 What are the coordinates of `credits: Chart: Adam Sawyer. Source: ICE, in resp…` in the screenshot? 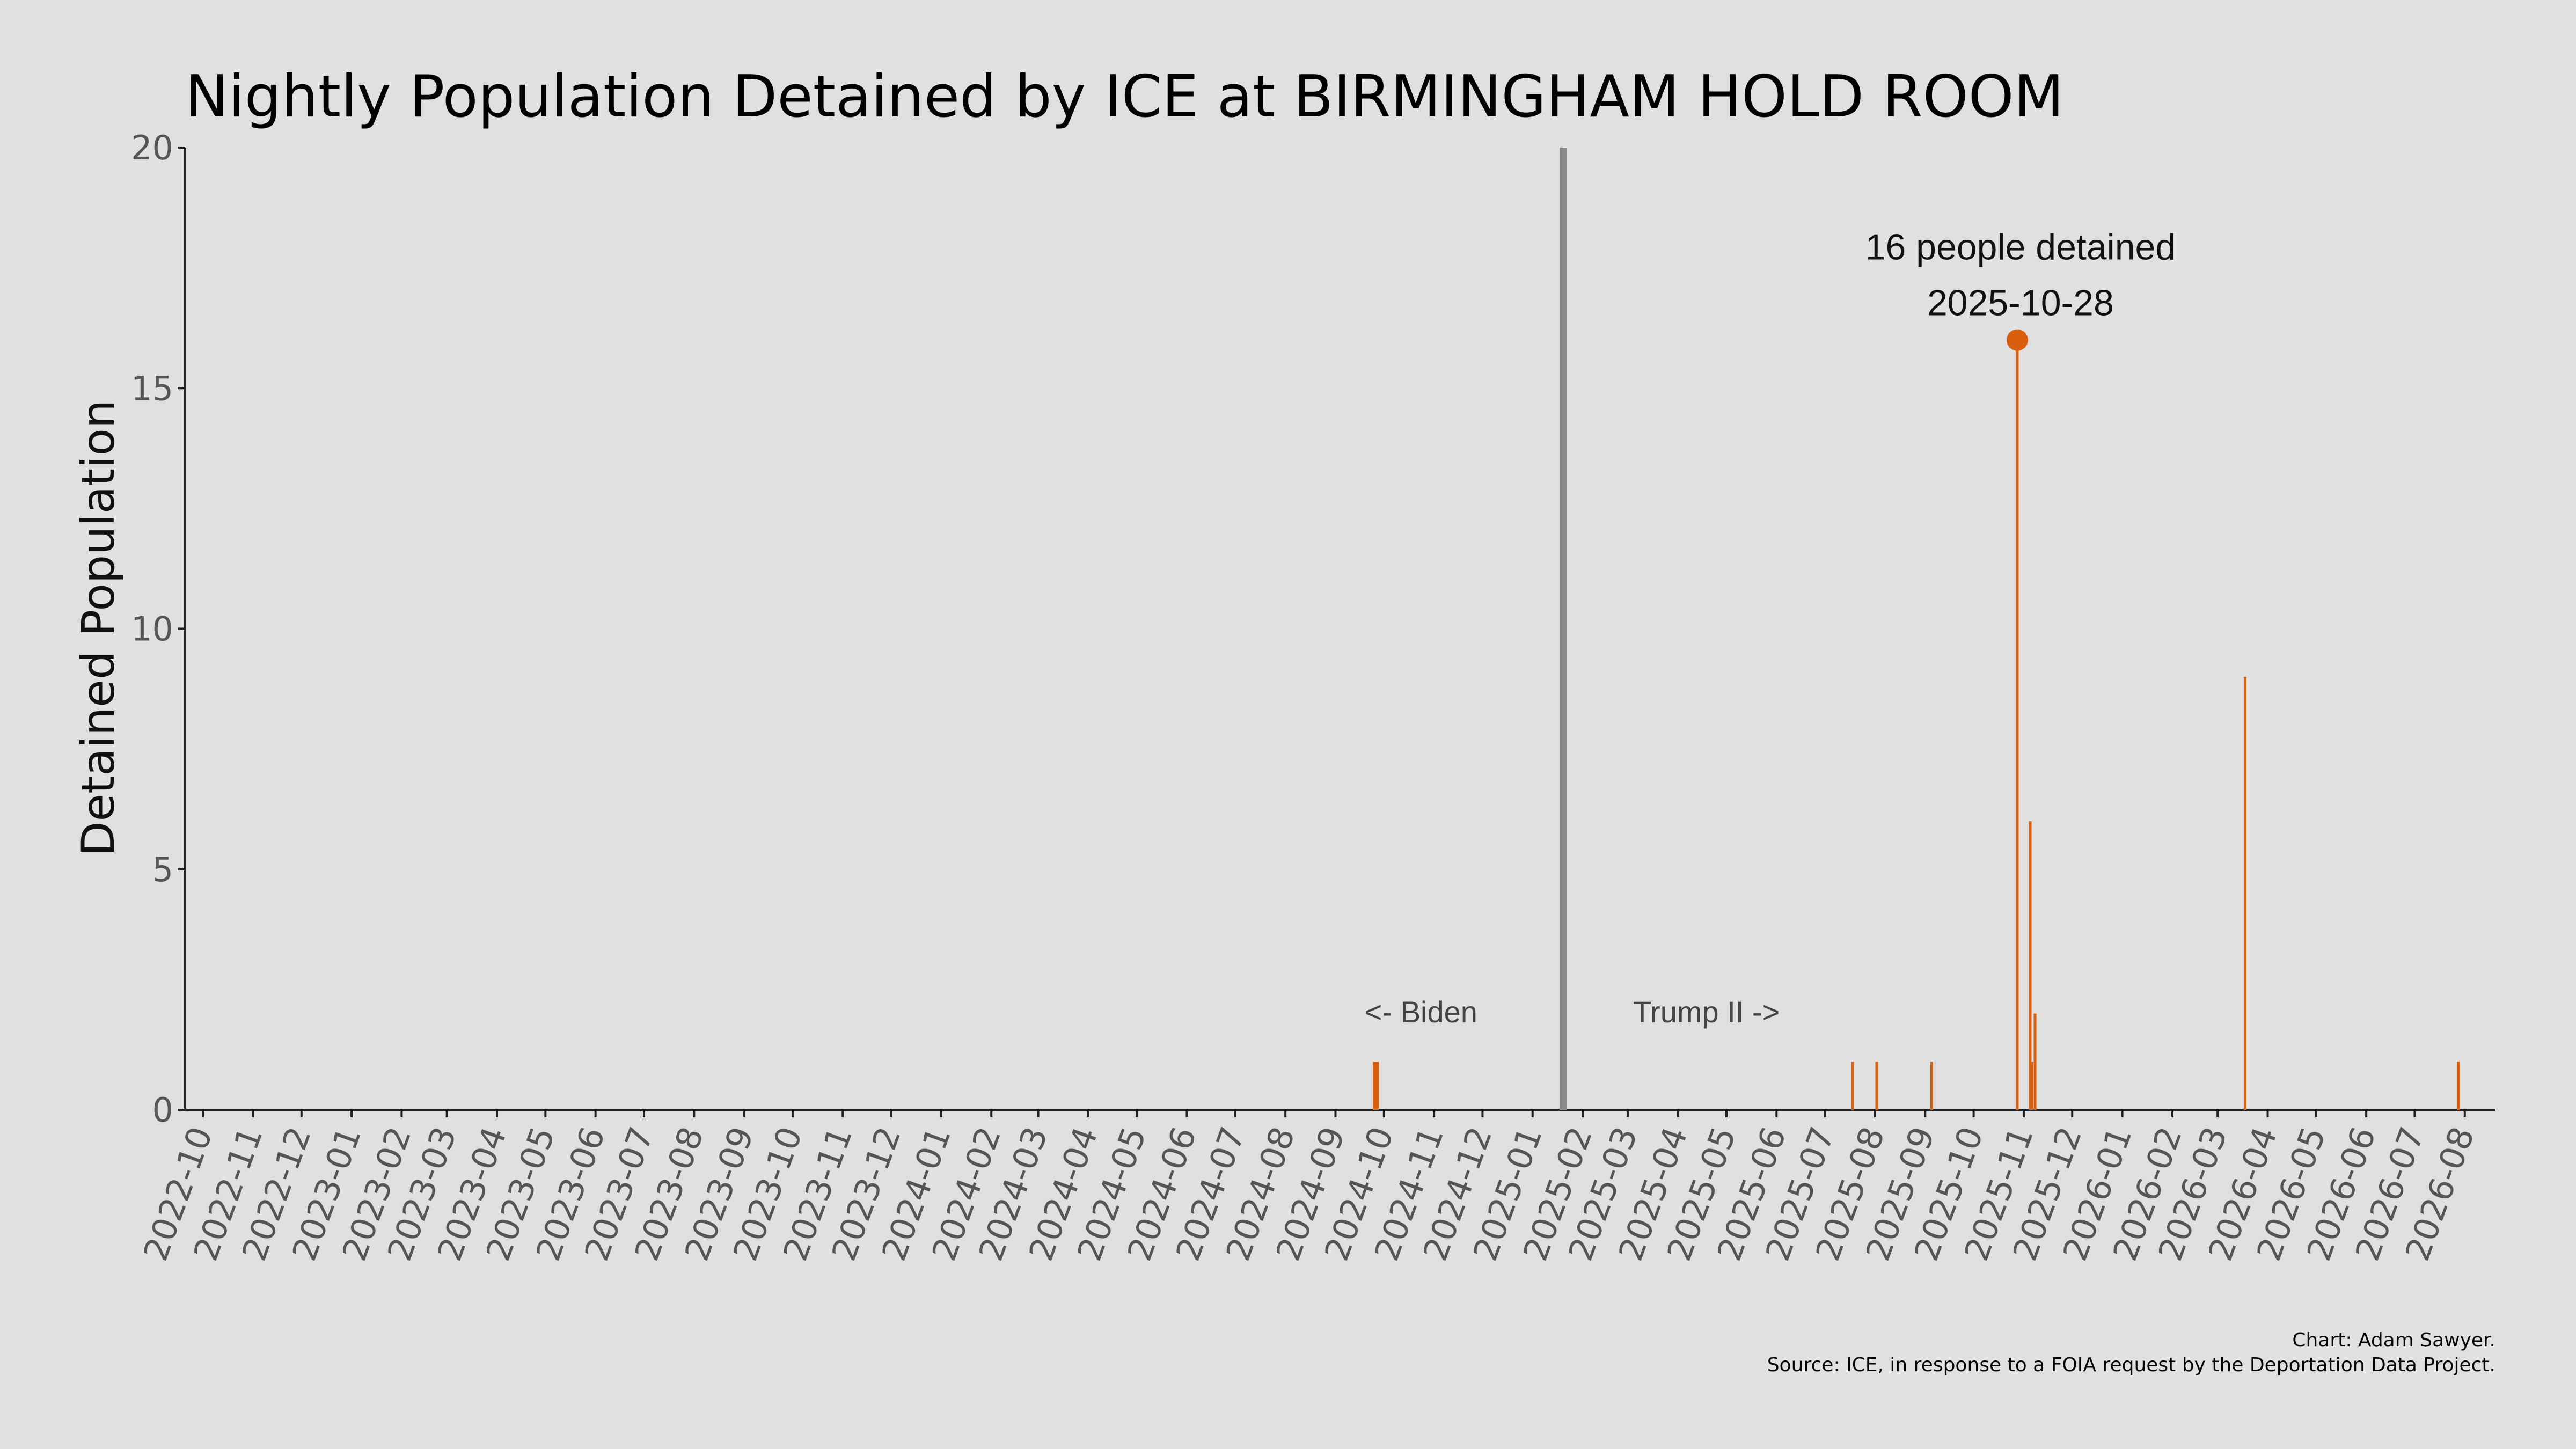 It's located at (2131, 1353).